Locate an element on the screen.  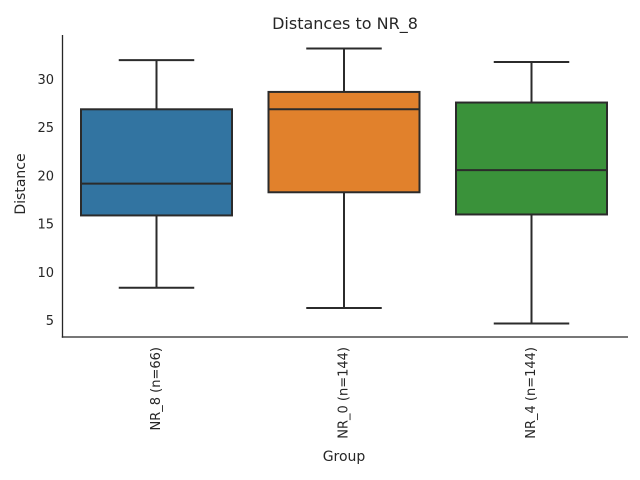
box-group-NR_4 (n=144) is located at coordinates (531, 193).